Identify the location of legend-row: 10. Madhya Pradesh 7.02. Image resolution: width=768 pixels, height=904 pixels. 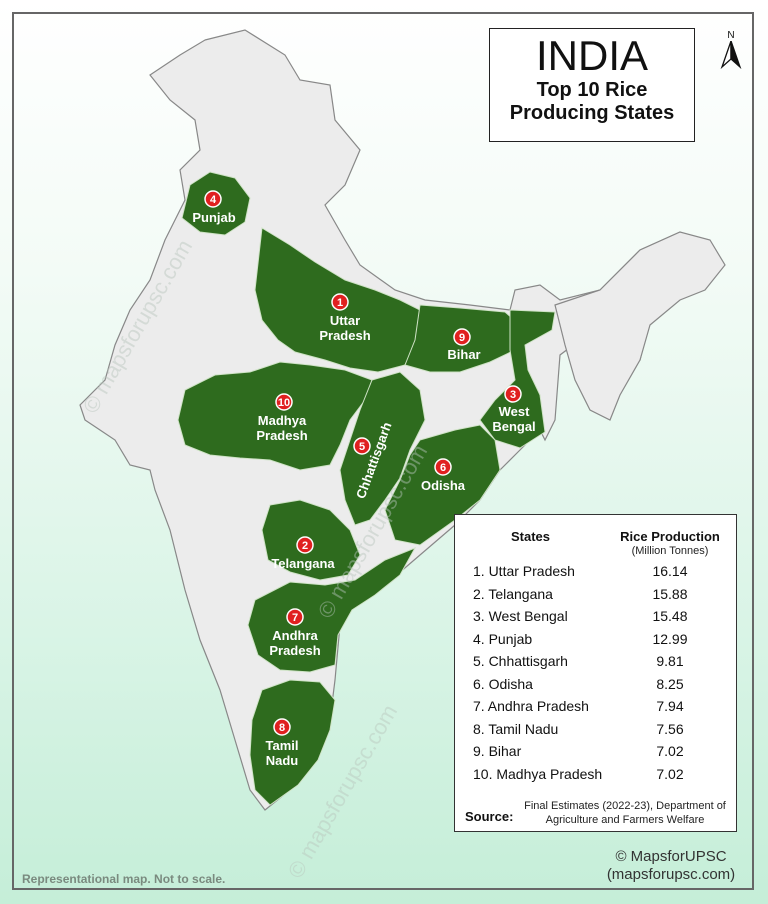
(595, 777).